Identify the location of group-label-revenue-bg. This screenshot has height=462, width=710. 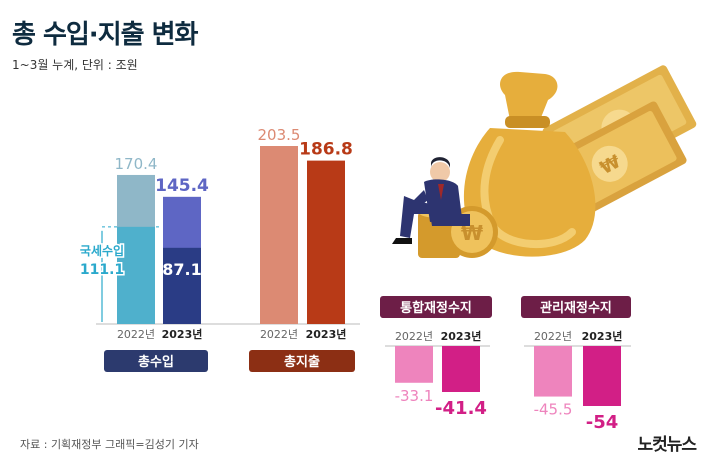
(156, 361).